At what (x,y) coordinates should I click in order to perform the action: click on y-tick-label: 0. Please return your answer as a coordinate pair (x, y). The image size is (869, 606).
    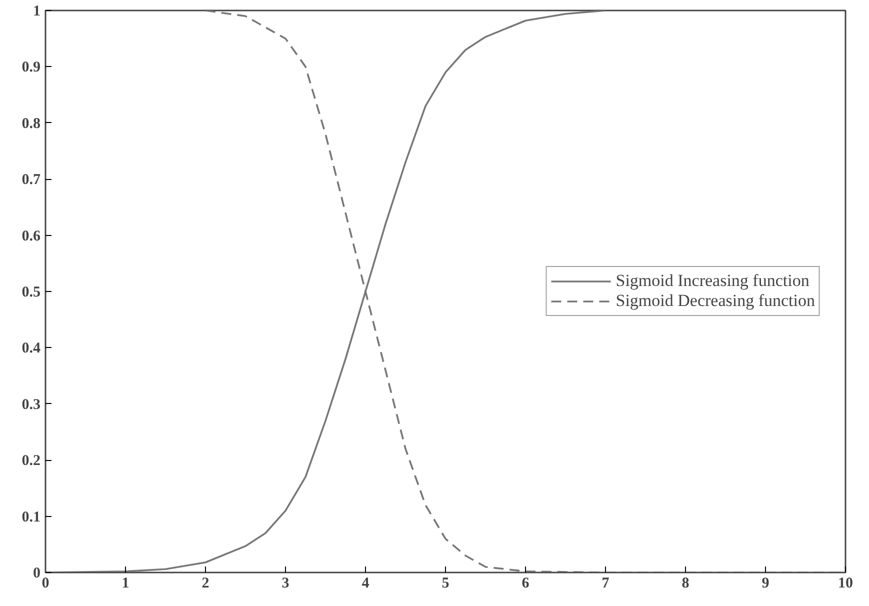
    Looking at the image, I should click on (36, 574).